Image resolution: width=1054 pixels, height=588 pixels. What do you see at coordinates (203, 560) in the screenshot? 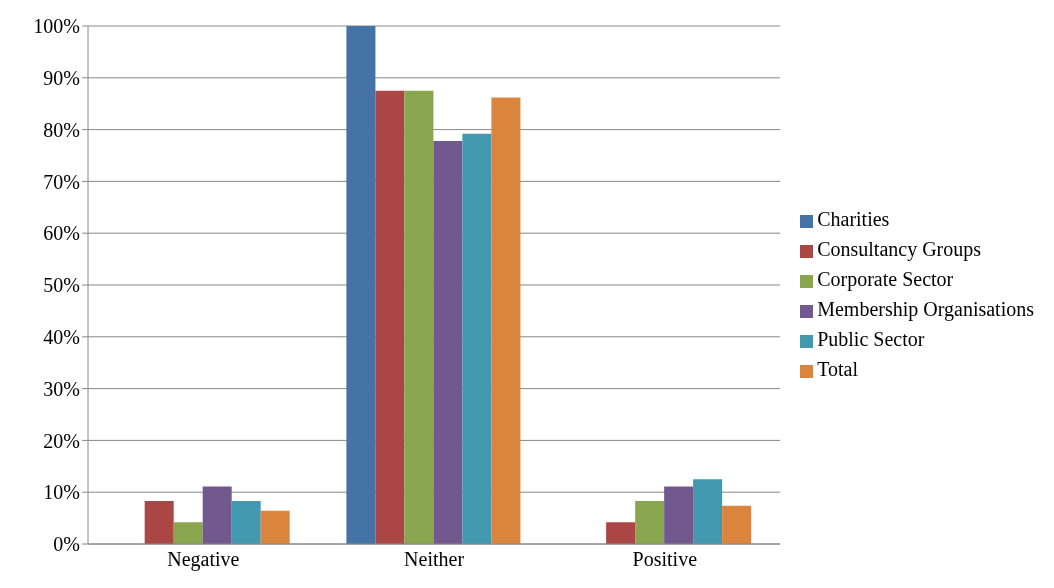
I see `x-tick-label: Negative` at bounding box center [203, 560].